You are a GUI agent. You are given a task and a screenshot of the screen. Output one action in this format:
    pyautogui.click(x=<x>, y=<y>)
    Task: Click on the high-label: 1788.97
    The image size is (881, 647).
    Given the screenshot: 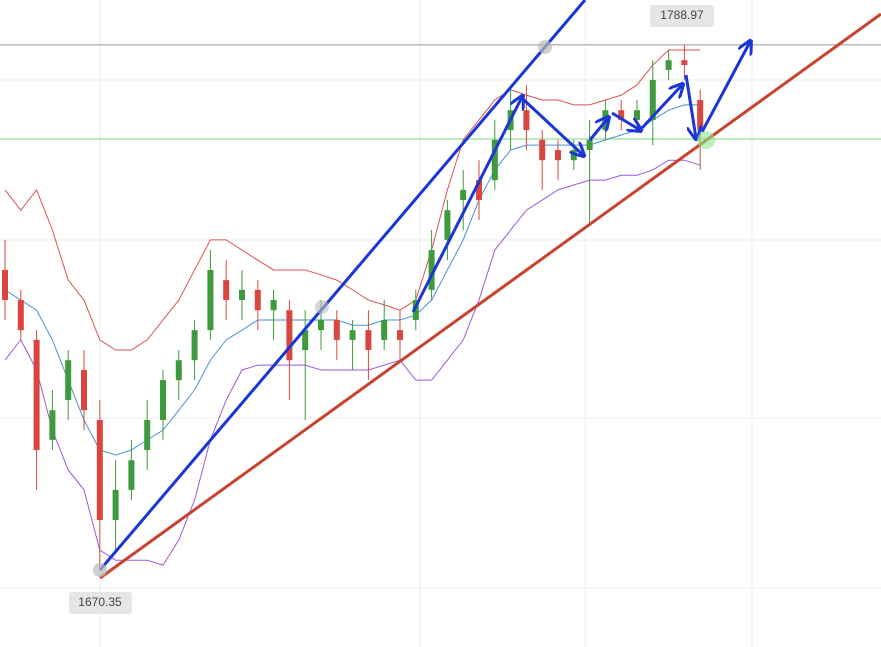 What is the action you would take?
    pyautogui.click(x=682, y=15)
    